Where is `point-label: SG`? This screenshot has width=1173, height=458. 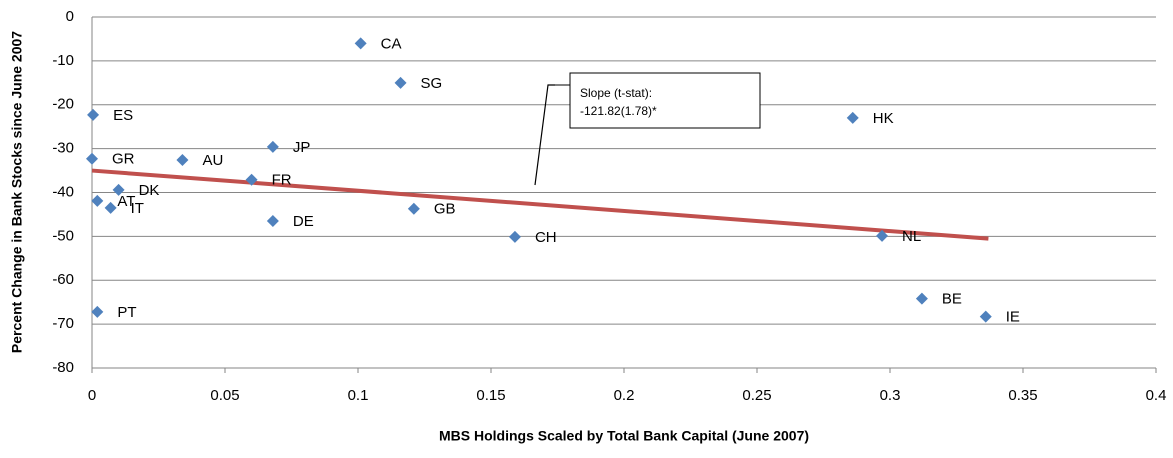 point-label: SG is located at coordinates (432, 83).